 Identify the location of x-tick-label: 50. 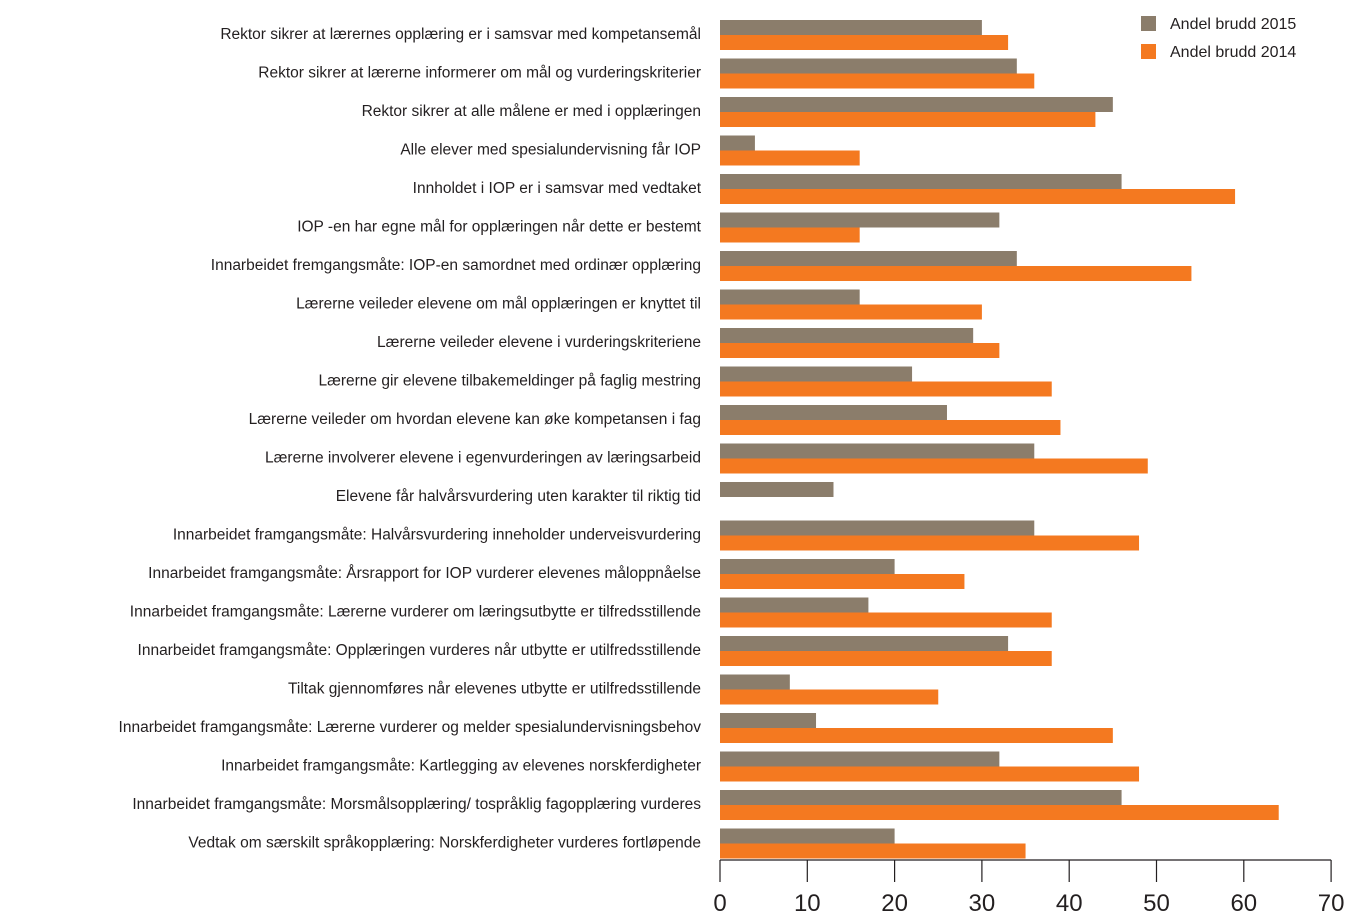
(1156, 903).